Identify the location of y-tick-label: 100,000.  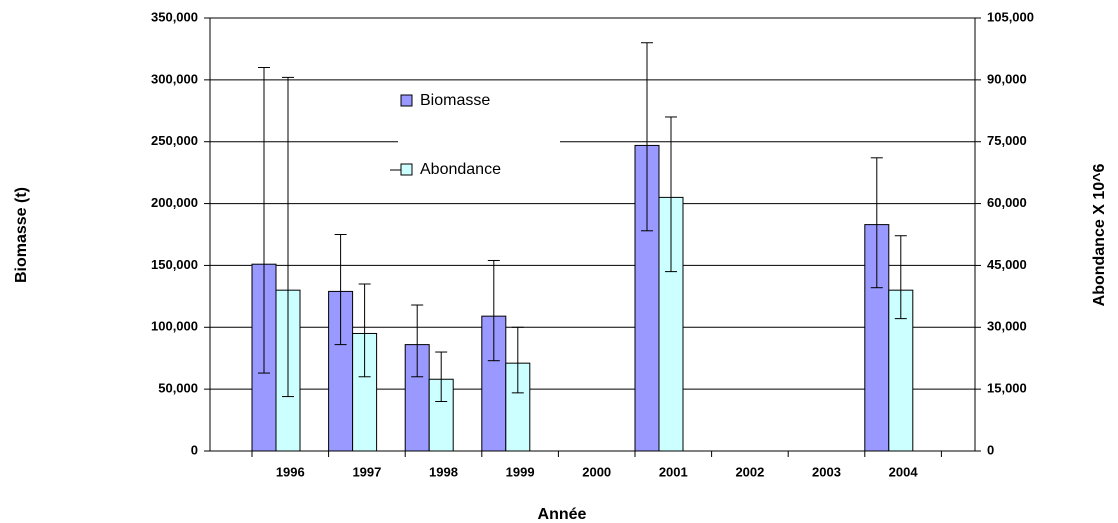
(174, 326).